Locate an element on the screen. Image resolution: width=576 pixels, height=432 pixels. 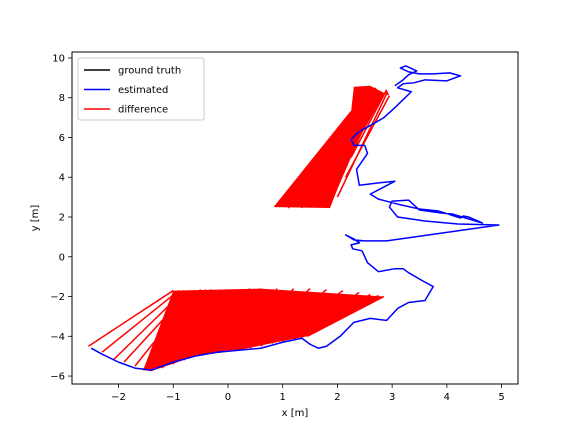
legend-box is located at coordinates (141, 89).